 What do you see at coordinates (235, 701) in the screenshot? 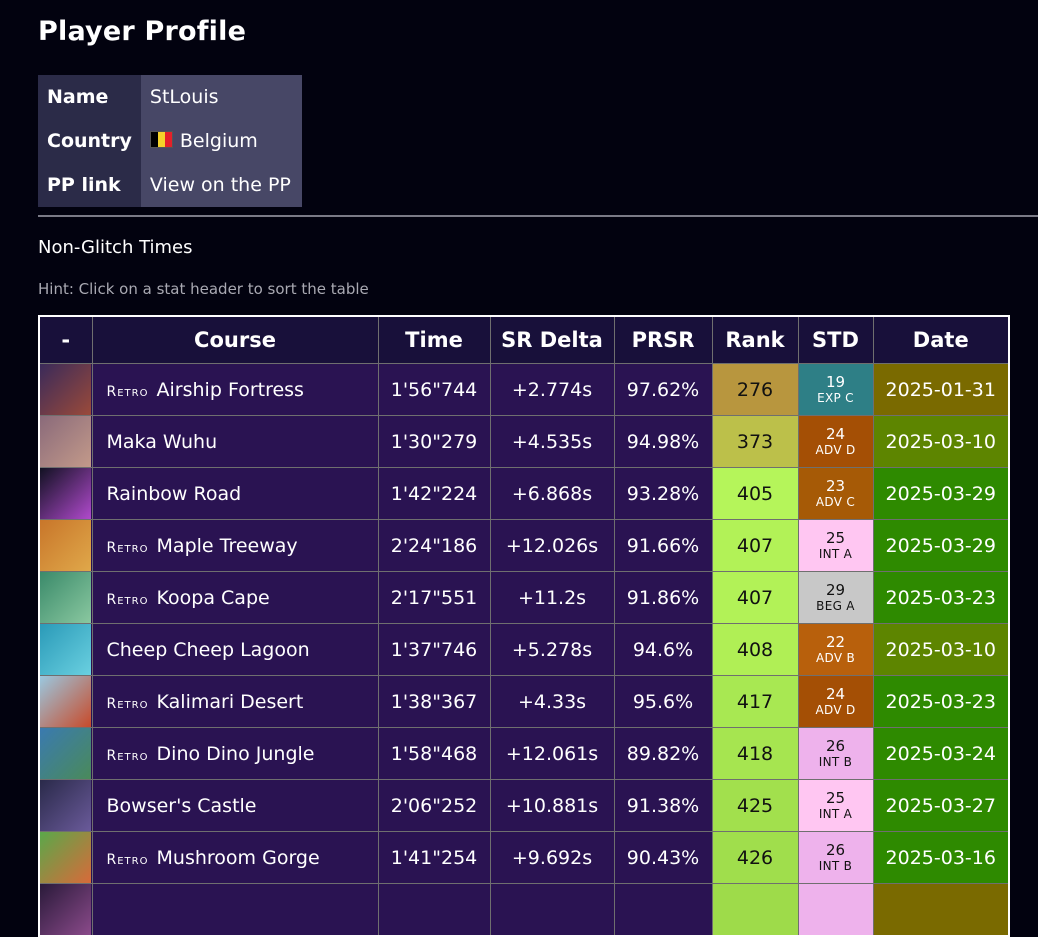
I see `course-cell: Retro Kalimari Desert` at bounding box center [235, 701].